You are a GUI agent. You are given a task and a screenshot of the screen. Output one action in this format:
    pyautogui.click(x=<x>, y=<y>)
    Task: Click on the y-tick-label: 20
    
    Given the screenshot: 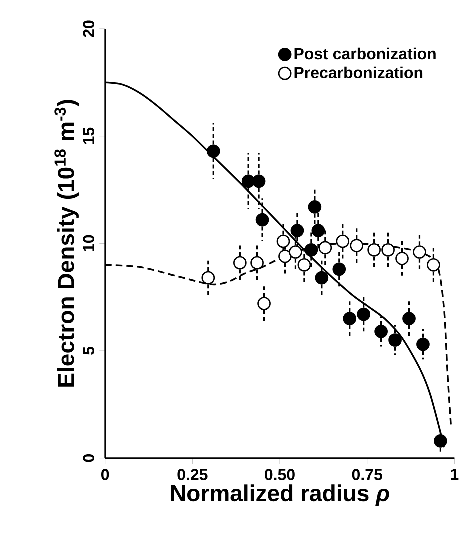 What is the action you would take?
    pyautogui.click(x=89, y=29)
    